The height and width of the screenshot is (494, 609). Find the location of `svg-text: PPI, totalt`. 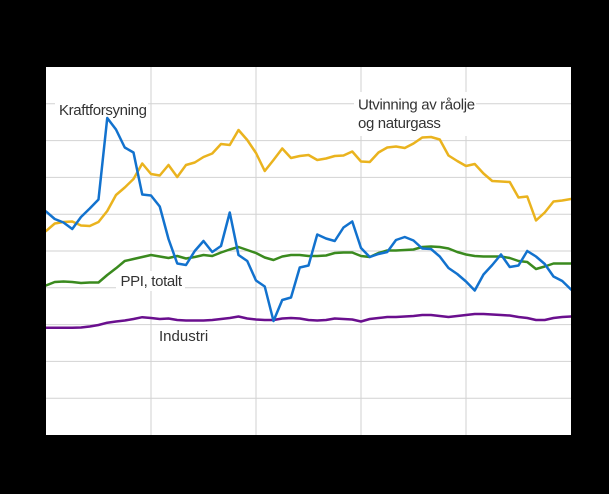

svg-text: PPI, totalt is located at coordinates (152, 281).